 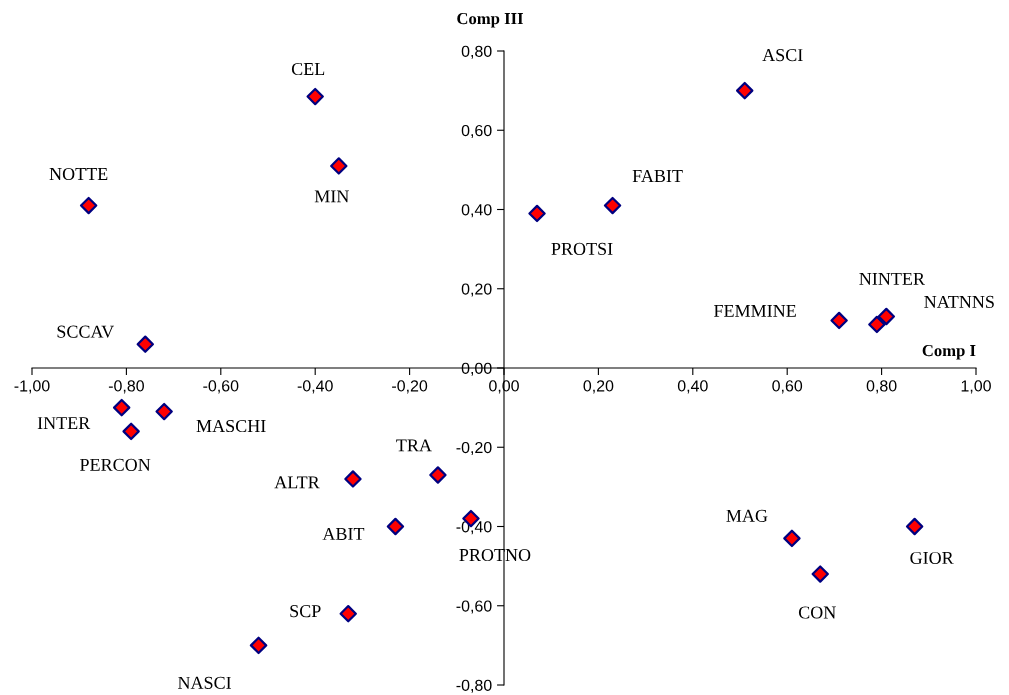 What do you see at coordinates (582, 248) in the screenshot?
I see `annotation: PROTSI` at bounding box center [582, 248].